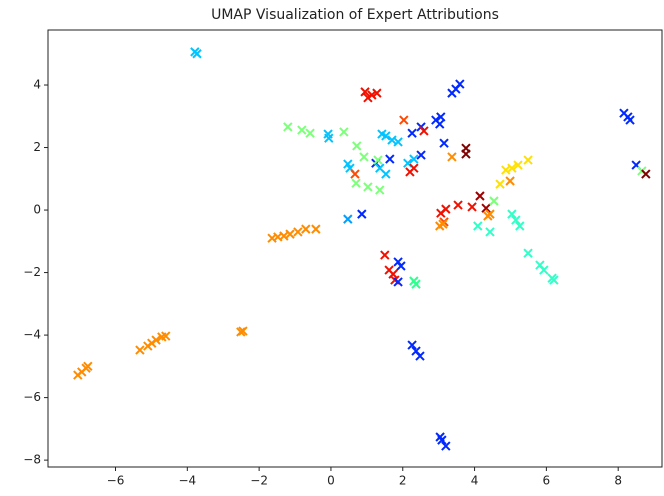 This screenshot has height=496, width=664. I want to click on x-tick-label: 4, so click(475, 481).